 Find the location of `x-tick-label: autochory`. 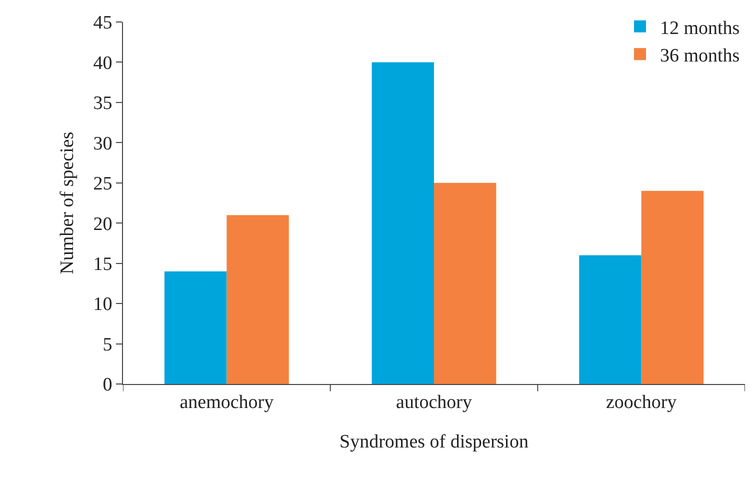

x-tick-label: autochory is located at coordinates (434, 402).